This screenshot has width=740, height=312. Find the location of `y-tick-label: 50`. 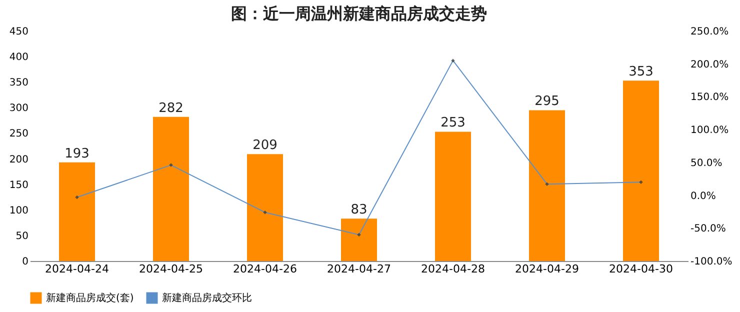

y-tick-label: 50 is located at coordinates (22, 236).